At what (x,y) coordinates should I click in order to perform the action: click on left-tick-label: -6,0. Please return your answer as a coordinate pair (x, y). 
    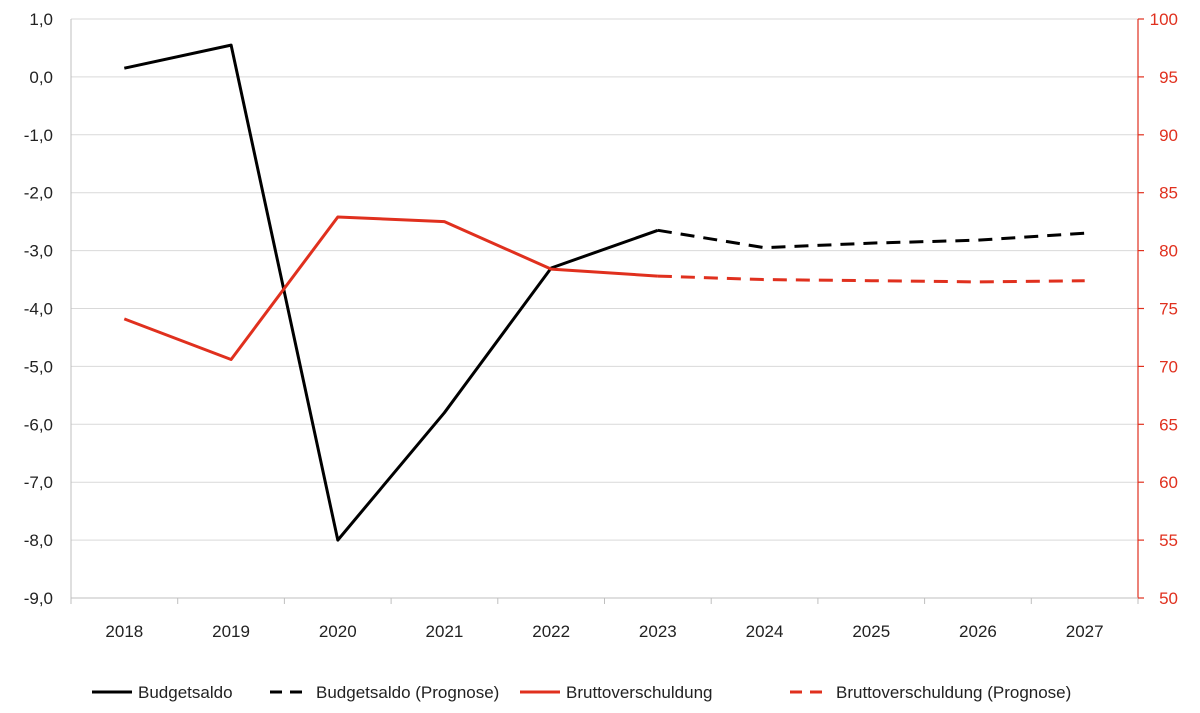
    Looking at the image, I should click on (38, 424).